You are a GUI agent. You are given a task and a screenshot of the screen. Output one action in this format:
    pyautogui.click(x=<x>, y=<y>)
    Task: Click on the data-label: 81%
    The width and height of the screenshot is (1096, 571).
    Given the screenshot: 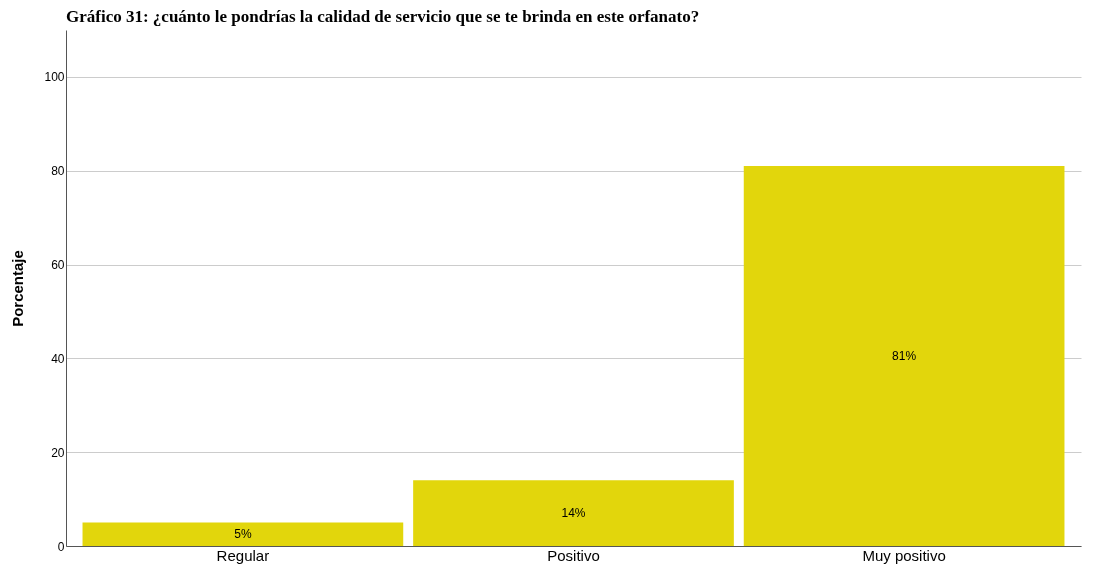 What is the action you would take?
    pyautogui.click(x=904, y=356)
    